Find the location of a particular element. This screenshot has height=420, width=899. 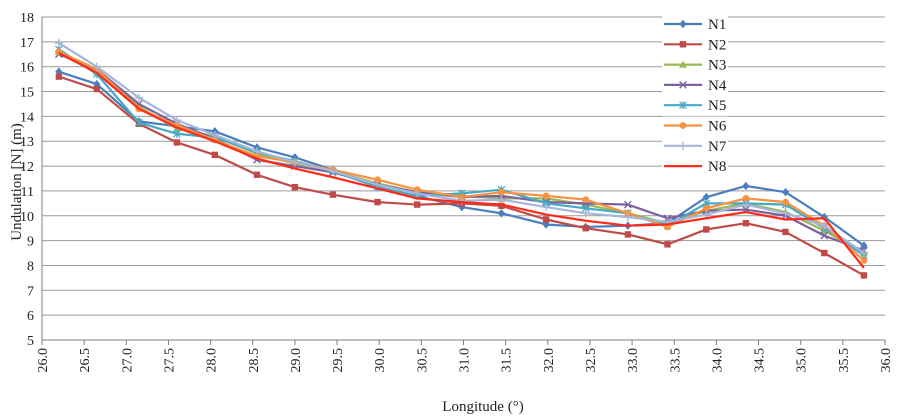

x-tick-label: 29.5 is located at coordinates (338, 360).